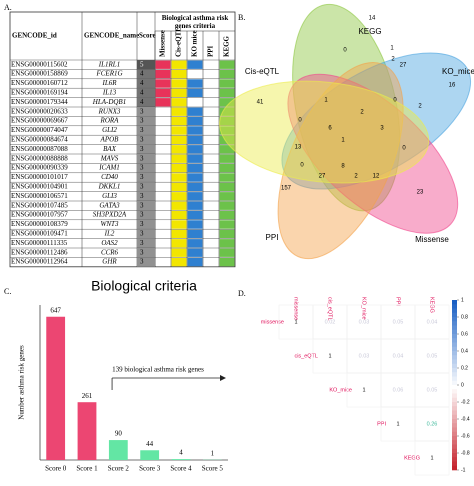  Describe the element at coordinates (39, 83) in the screenshot. I see `gene-id: ENSG00000160712` at that location.